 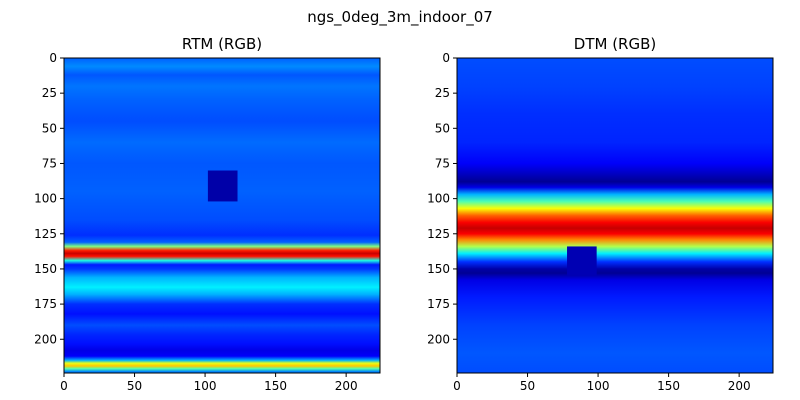 I want to click on dtm-title: DTM (RGB), so click(x=615, y=44).